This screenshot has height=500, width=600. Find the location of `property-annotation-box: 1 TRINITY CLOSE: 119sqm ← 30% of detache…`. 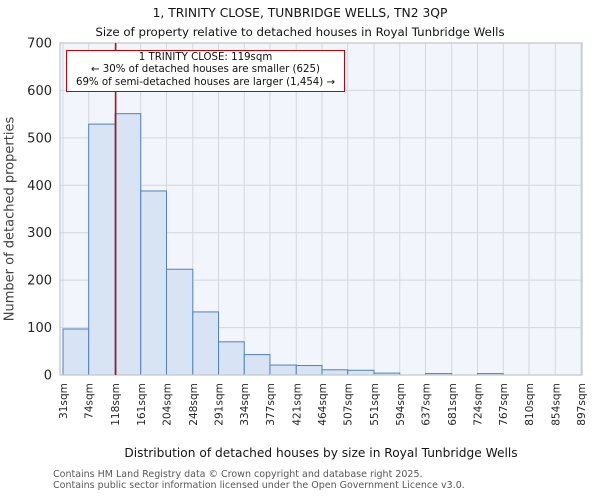

property-annotation-box: 1 TRINITY CLOSE: 119sqm ← 30% of detache… is located at coordinates (205, 71).